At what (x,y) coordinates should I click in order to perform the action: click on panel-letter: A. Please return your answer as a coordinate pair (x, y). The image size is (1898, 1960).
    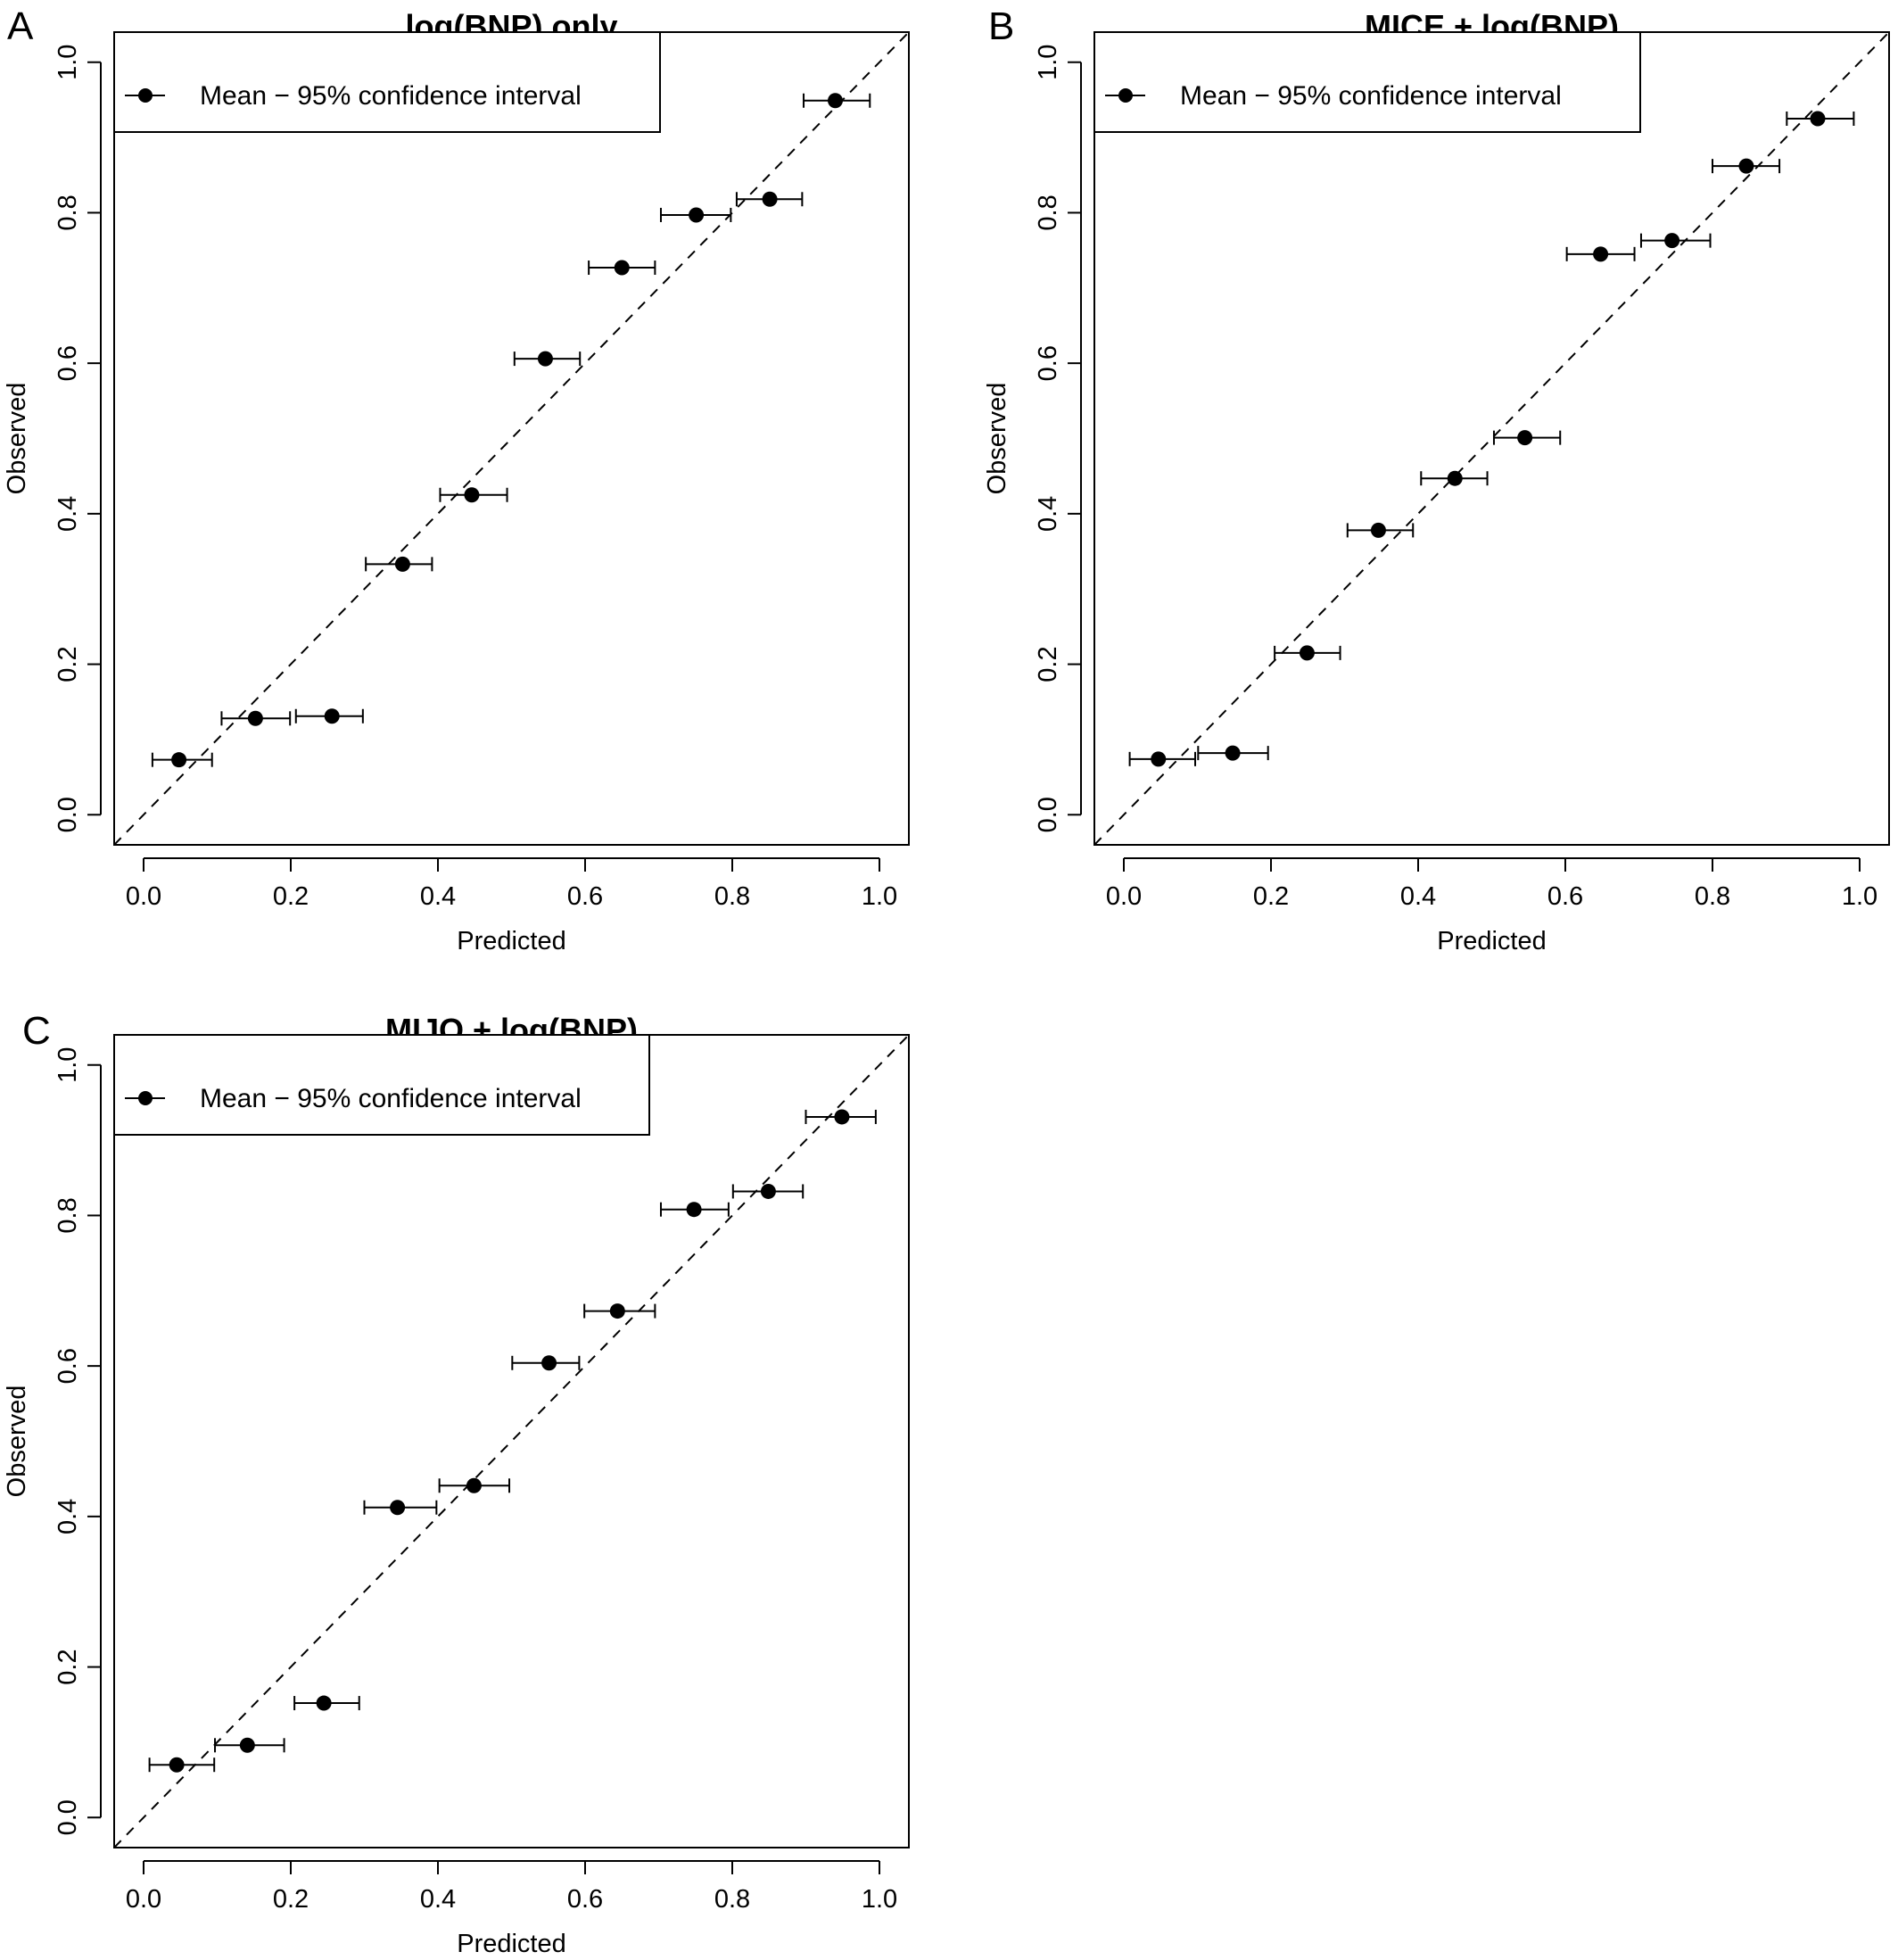
    Looking at the image, I should click on (20, 26).